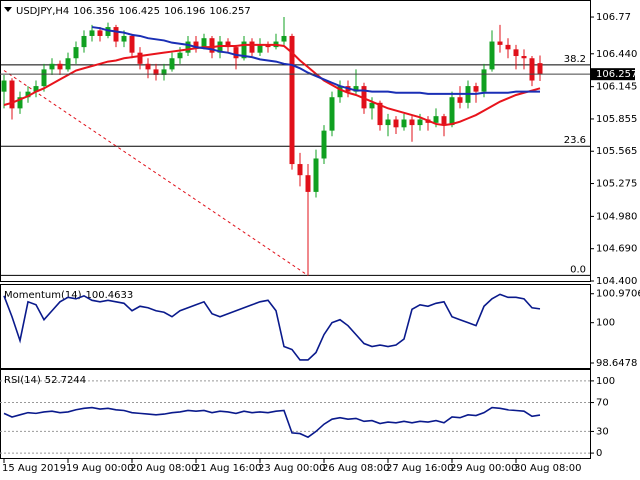 This screenshot has width=640, height=480. I want to click on header-text: 106.425, so click(139, 11).